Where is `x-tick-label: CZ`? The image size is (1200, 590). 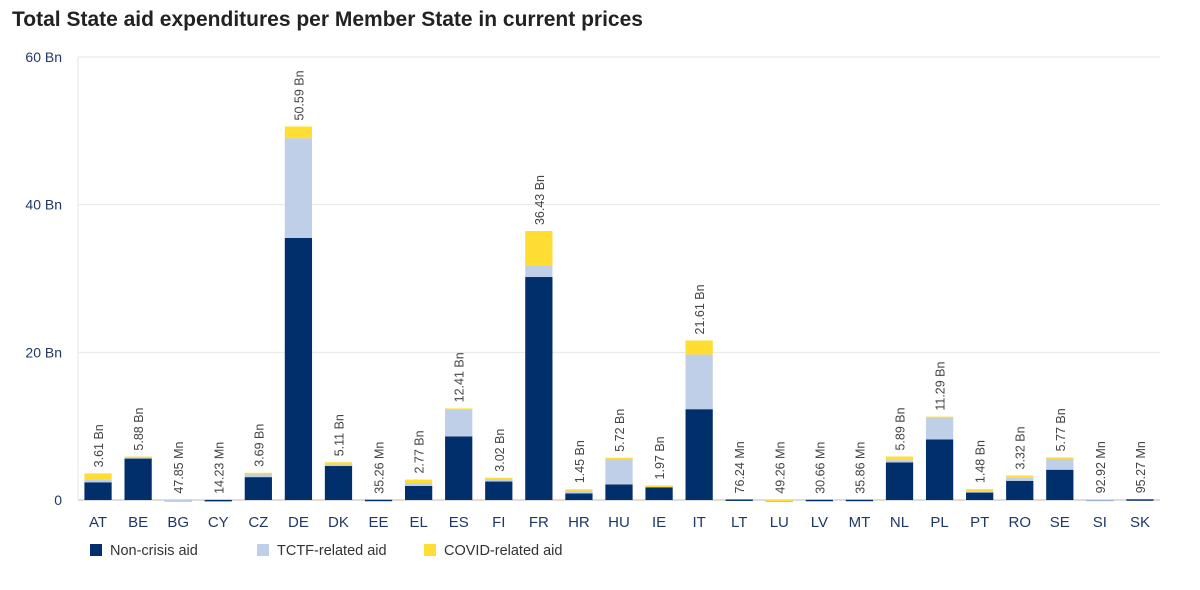 x-tick-label: CZ is located at coordinates (258, 522).